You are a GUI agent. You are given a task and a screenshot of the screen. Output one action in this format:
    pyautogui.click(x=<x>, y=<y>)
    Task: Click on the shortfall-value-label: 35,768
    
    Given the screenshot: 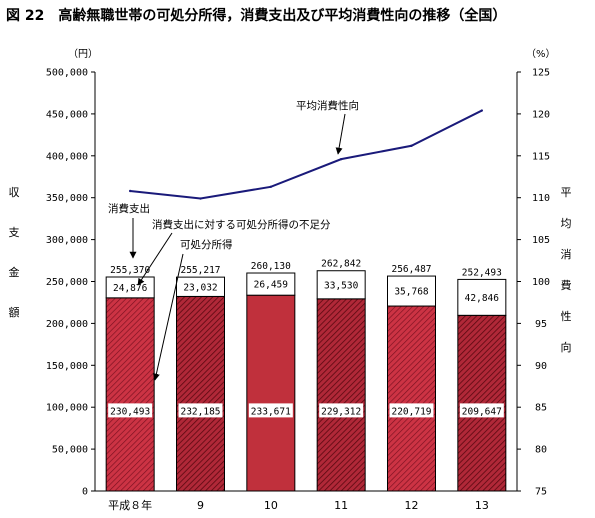 What is the action you would take?
    pyautogui.click(x=411, y=292)
    